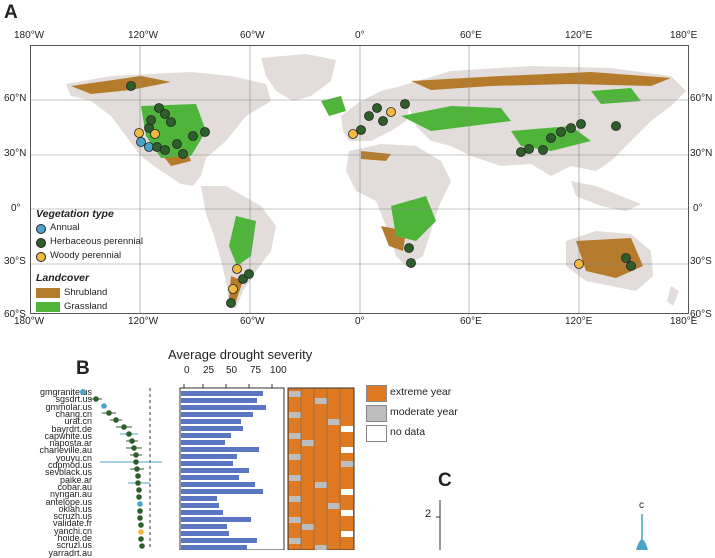 The image size is (715, 558). I want to click on effect-dots, so click(121, 469).